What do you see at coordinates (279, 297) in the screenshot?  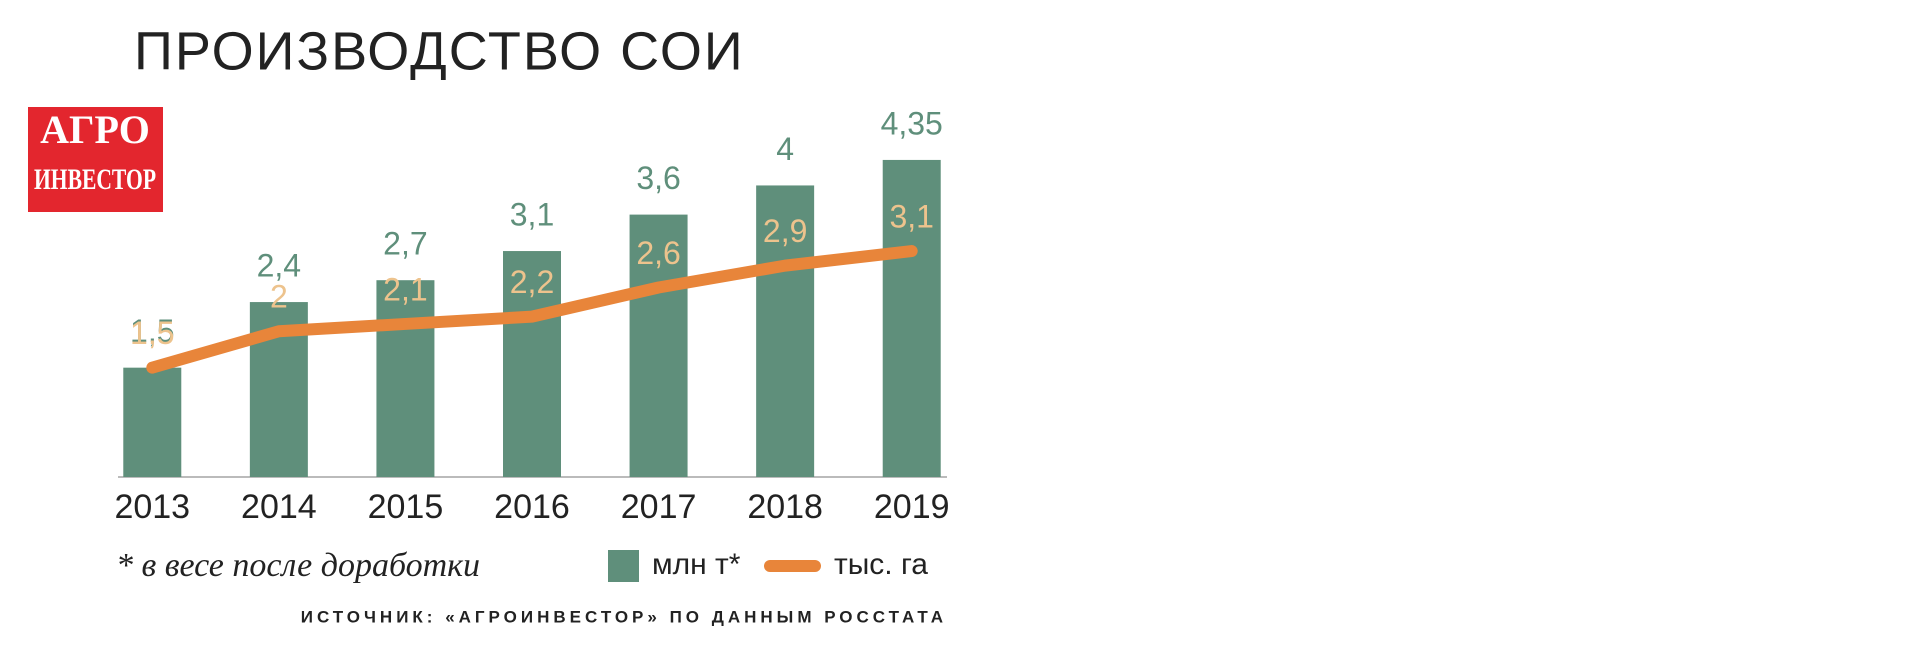 I see `line-value-label: 2` at bounding box center [279, 297].